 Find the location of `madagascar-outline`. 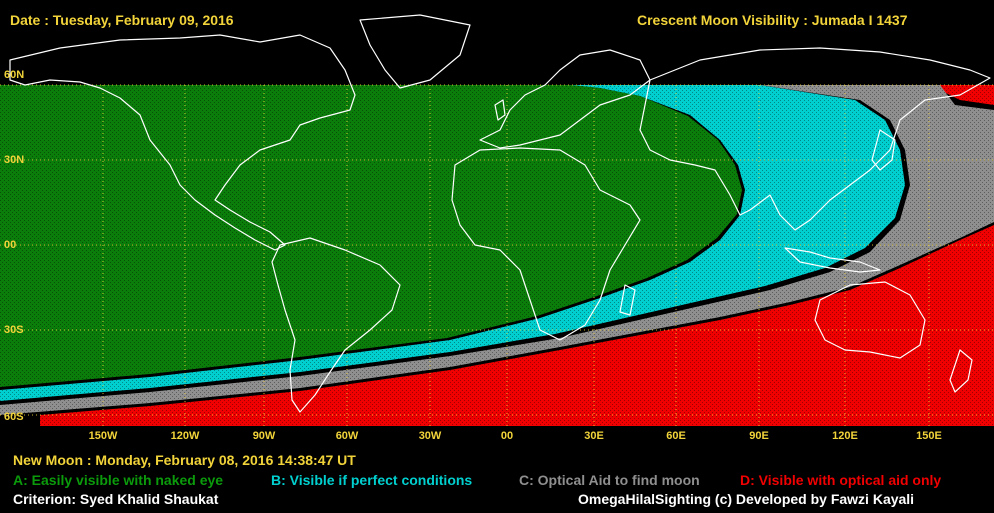

madagascar-outline is located at coordinates (627, 300).